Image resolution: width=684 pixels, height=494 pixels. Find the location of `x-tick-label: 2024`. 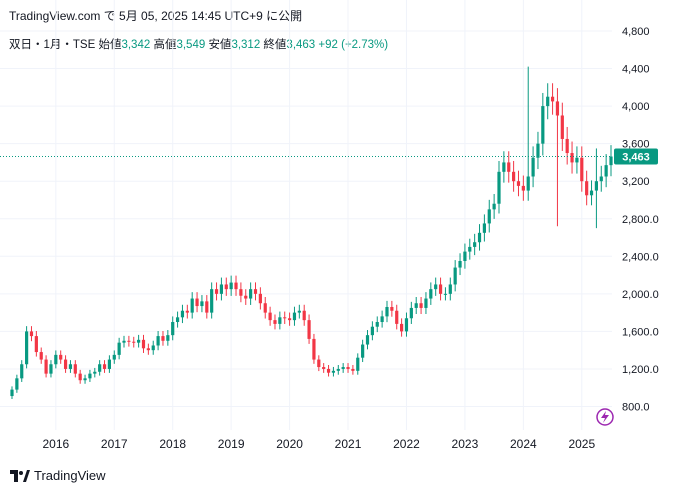

x-tick-label: 2024 is located at coordinates (523, 444).